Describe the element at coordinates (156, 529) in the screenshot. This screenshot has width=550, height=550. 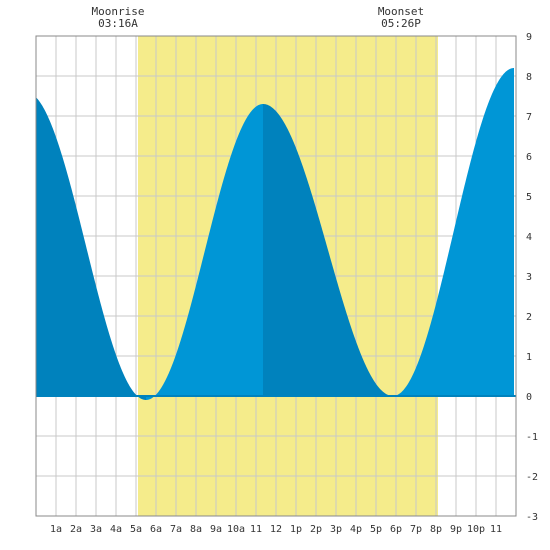
I see `x-tick-label: 6a` at that location.